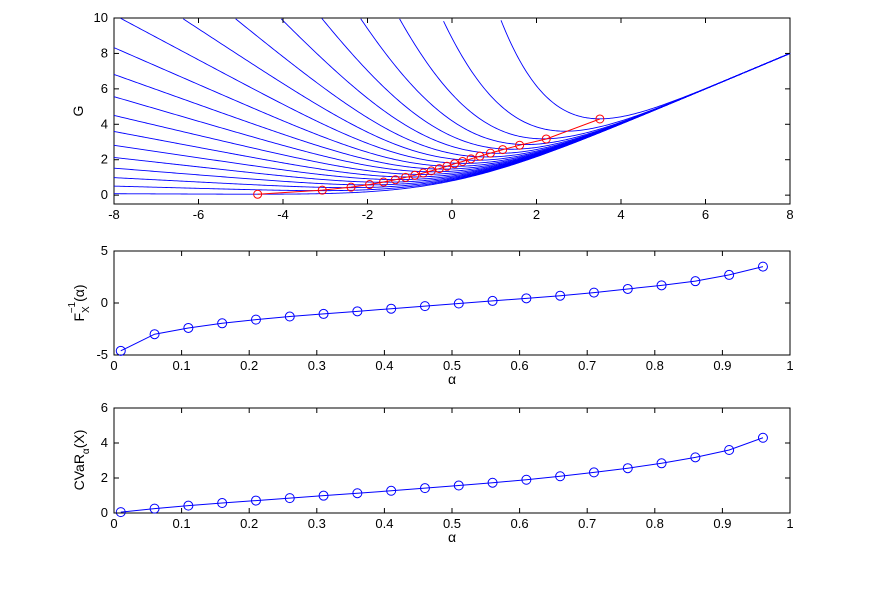  What do you see at coordinates (705, 214) in the screenshot?
I see `x-tick-label: 6` at bounding box center [705, 214].